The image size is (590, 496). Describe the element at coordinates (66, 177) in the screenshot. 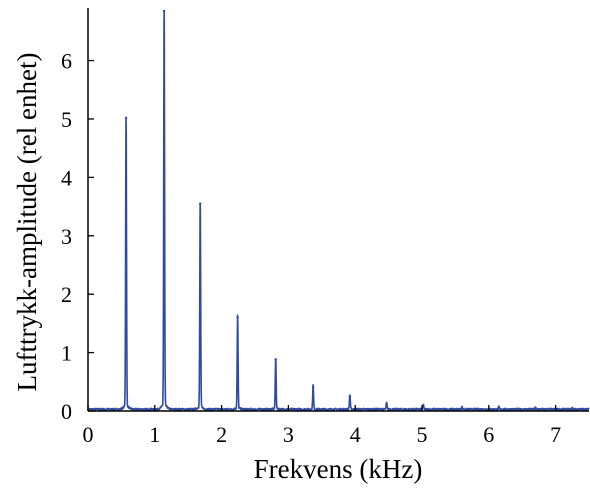

I see `y-tick-label: 4` at that location.